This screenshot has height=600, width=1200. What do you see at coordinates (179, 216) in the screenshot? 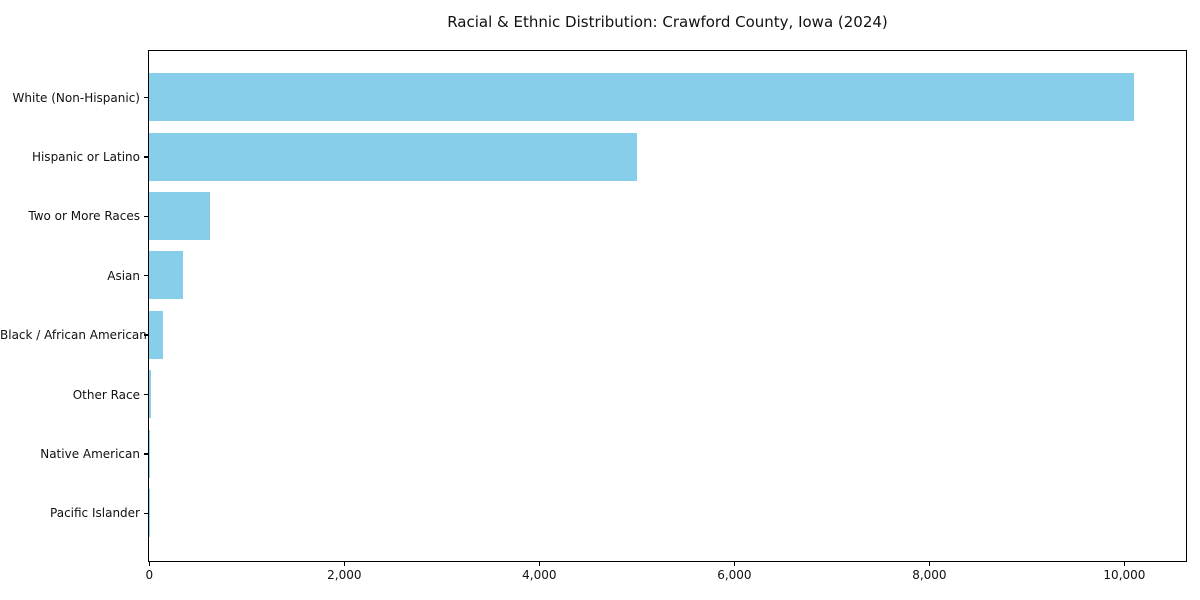
I see `bar-two-or-more-races` at bounding box center [179, 216].